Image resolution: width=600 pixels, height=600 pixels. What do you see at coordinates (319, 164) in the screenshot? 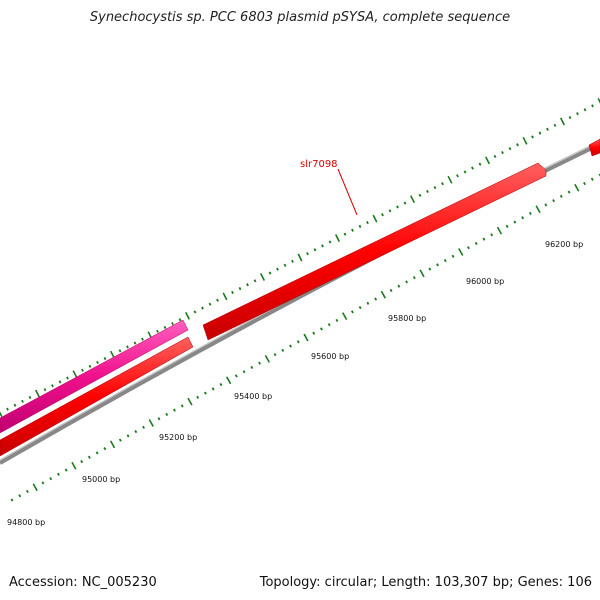
I see `gene-label-slr7098: slr7098` at bounding box center [319, 164].